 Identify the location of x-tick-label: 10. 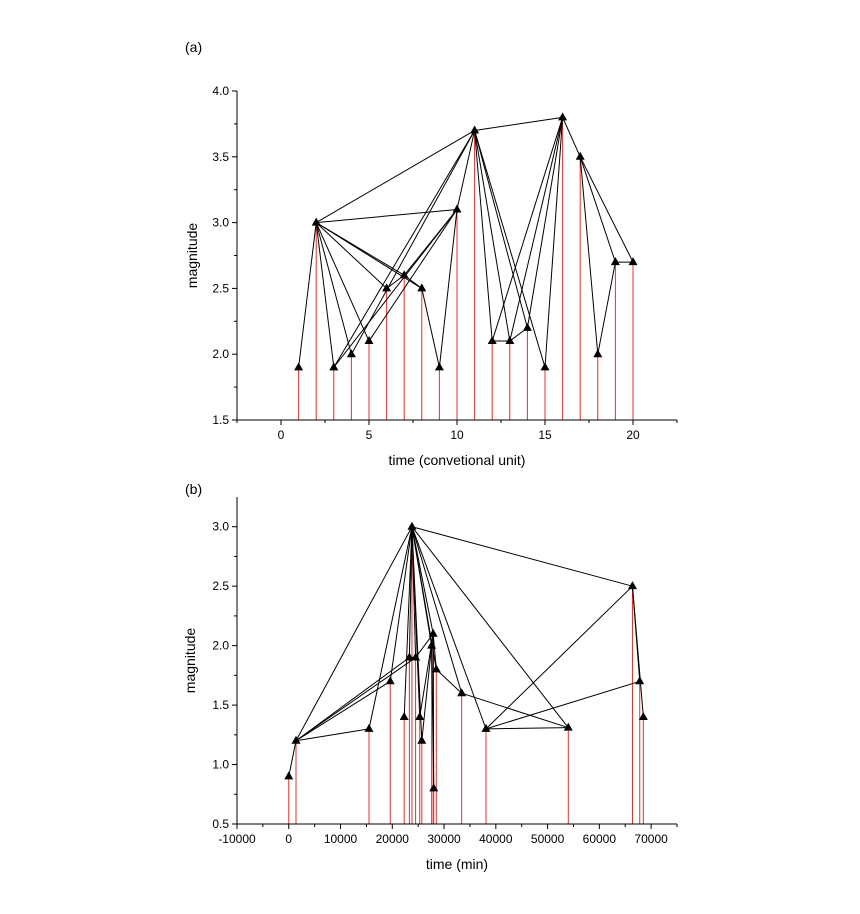
(457, 435).